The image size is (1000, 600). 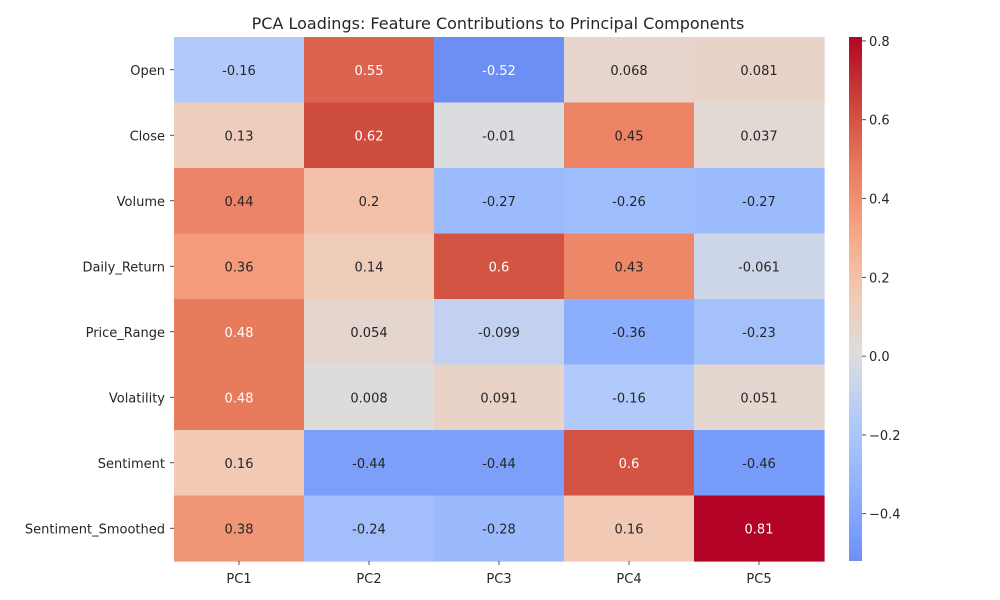 What do you see at coordinates (855, 299) in the screenshot?
I see `colorbar-gradient` at bounding box center [855, 299].